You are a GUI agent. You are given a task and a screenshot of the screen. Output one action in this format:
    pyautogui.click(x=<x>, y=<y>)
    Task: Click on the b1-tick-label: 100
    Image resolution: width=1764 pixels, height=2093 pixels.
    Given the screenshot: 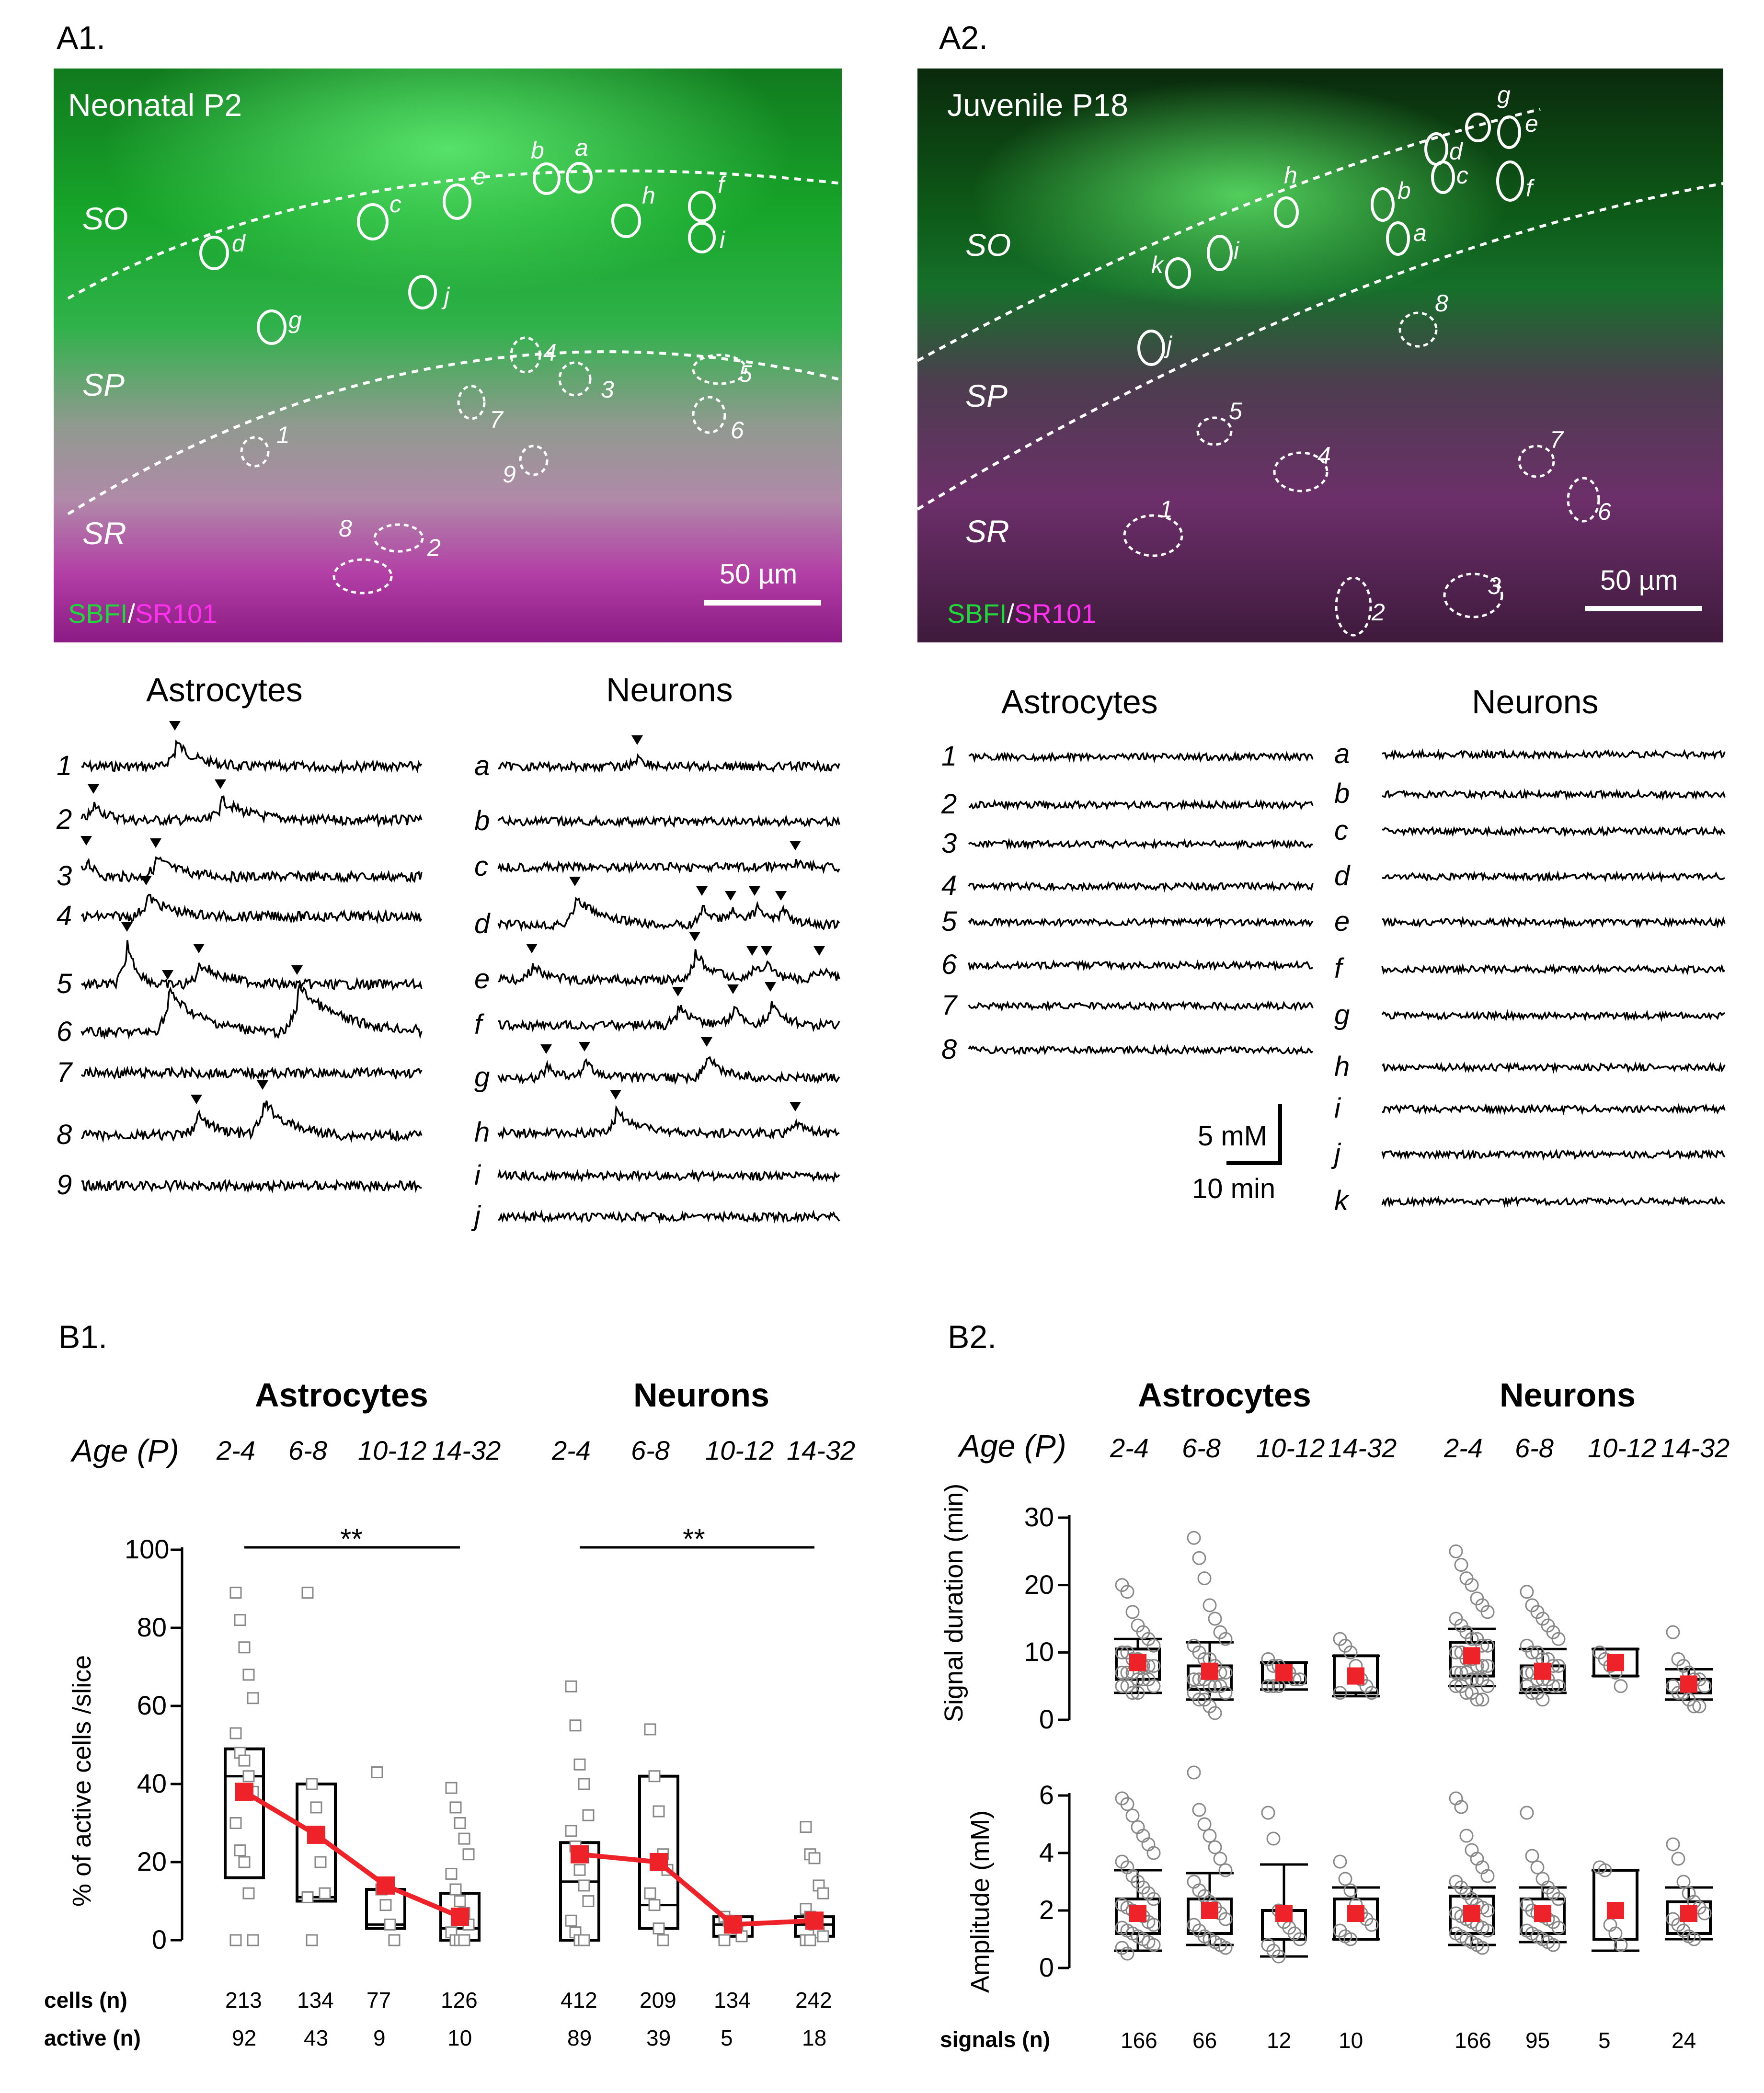 What is the action you would take?
    pyautogui.click(x=147, y=1549)
    